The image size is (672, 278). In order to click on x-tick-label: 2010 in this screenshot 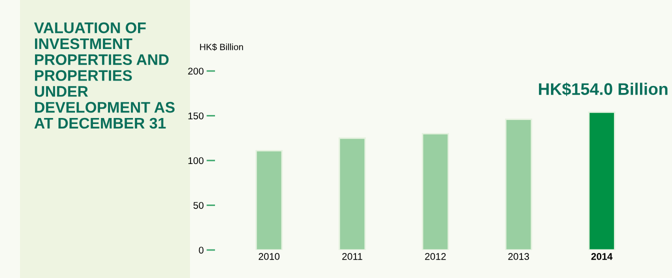, I will do `click(269, 256)`.